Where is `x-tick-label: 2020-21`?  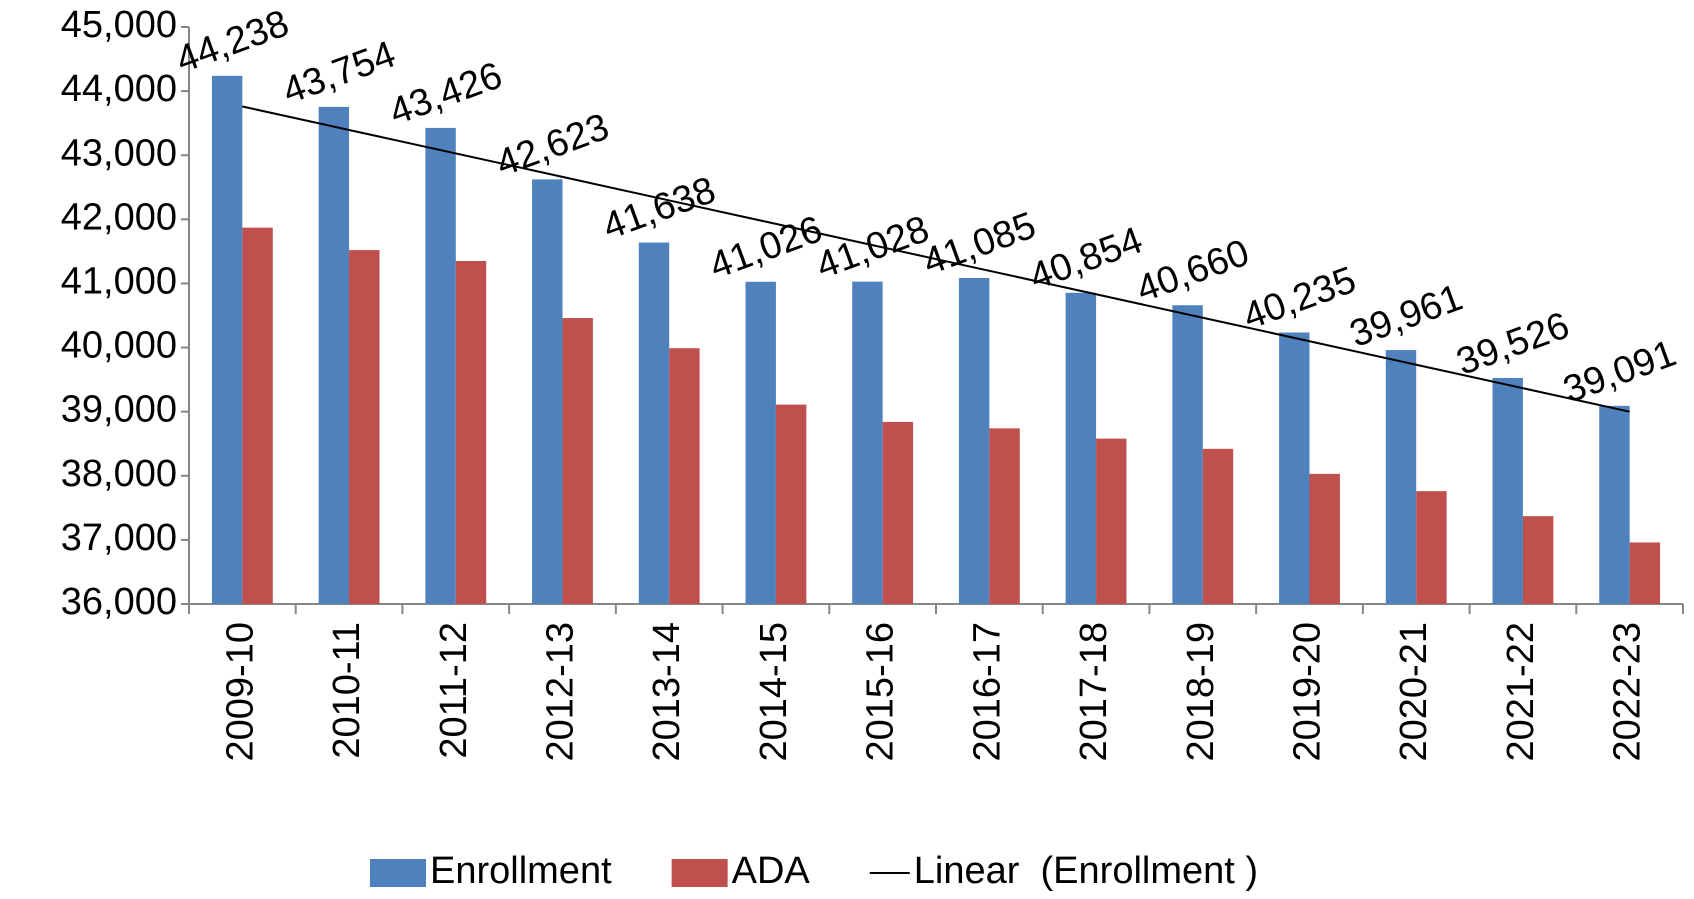 x-tick-label: 2020-21 is located at coordinates (1414, 691).